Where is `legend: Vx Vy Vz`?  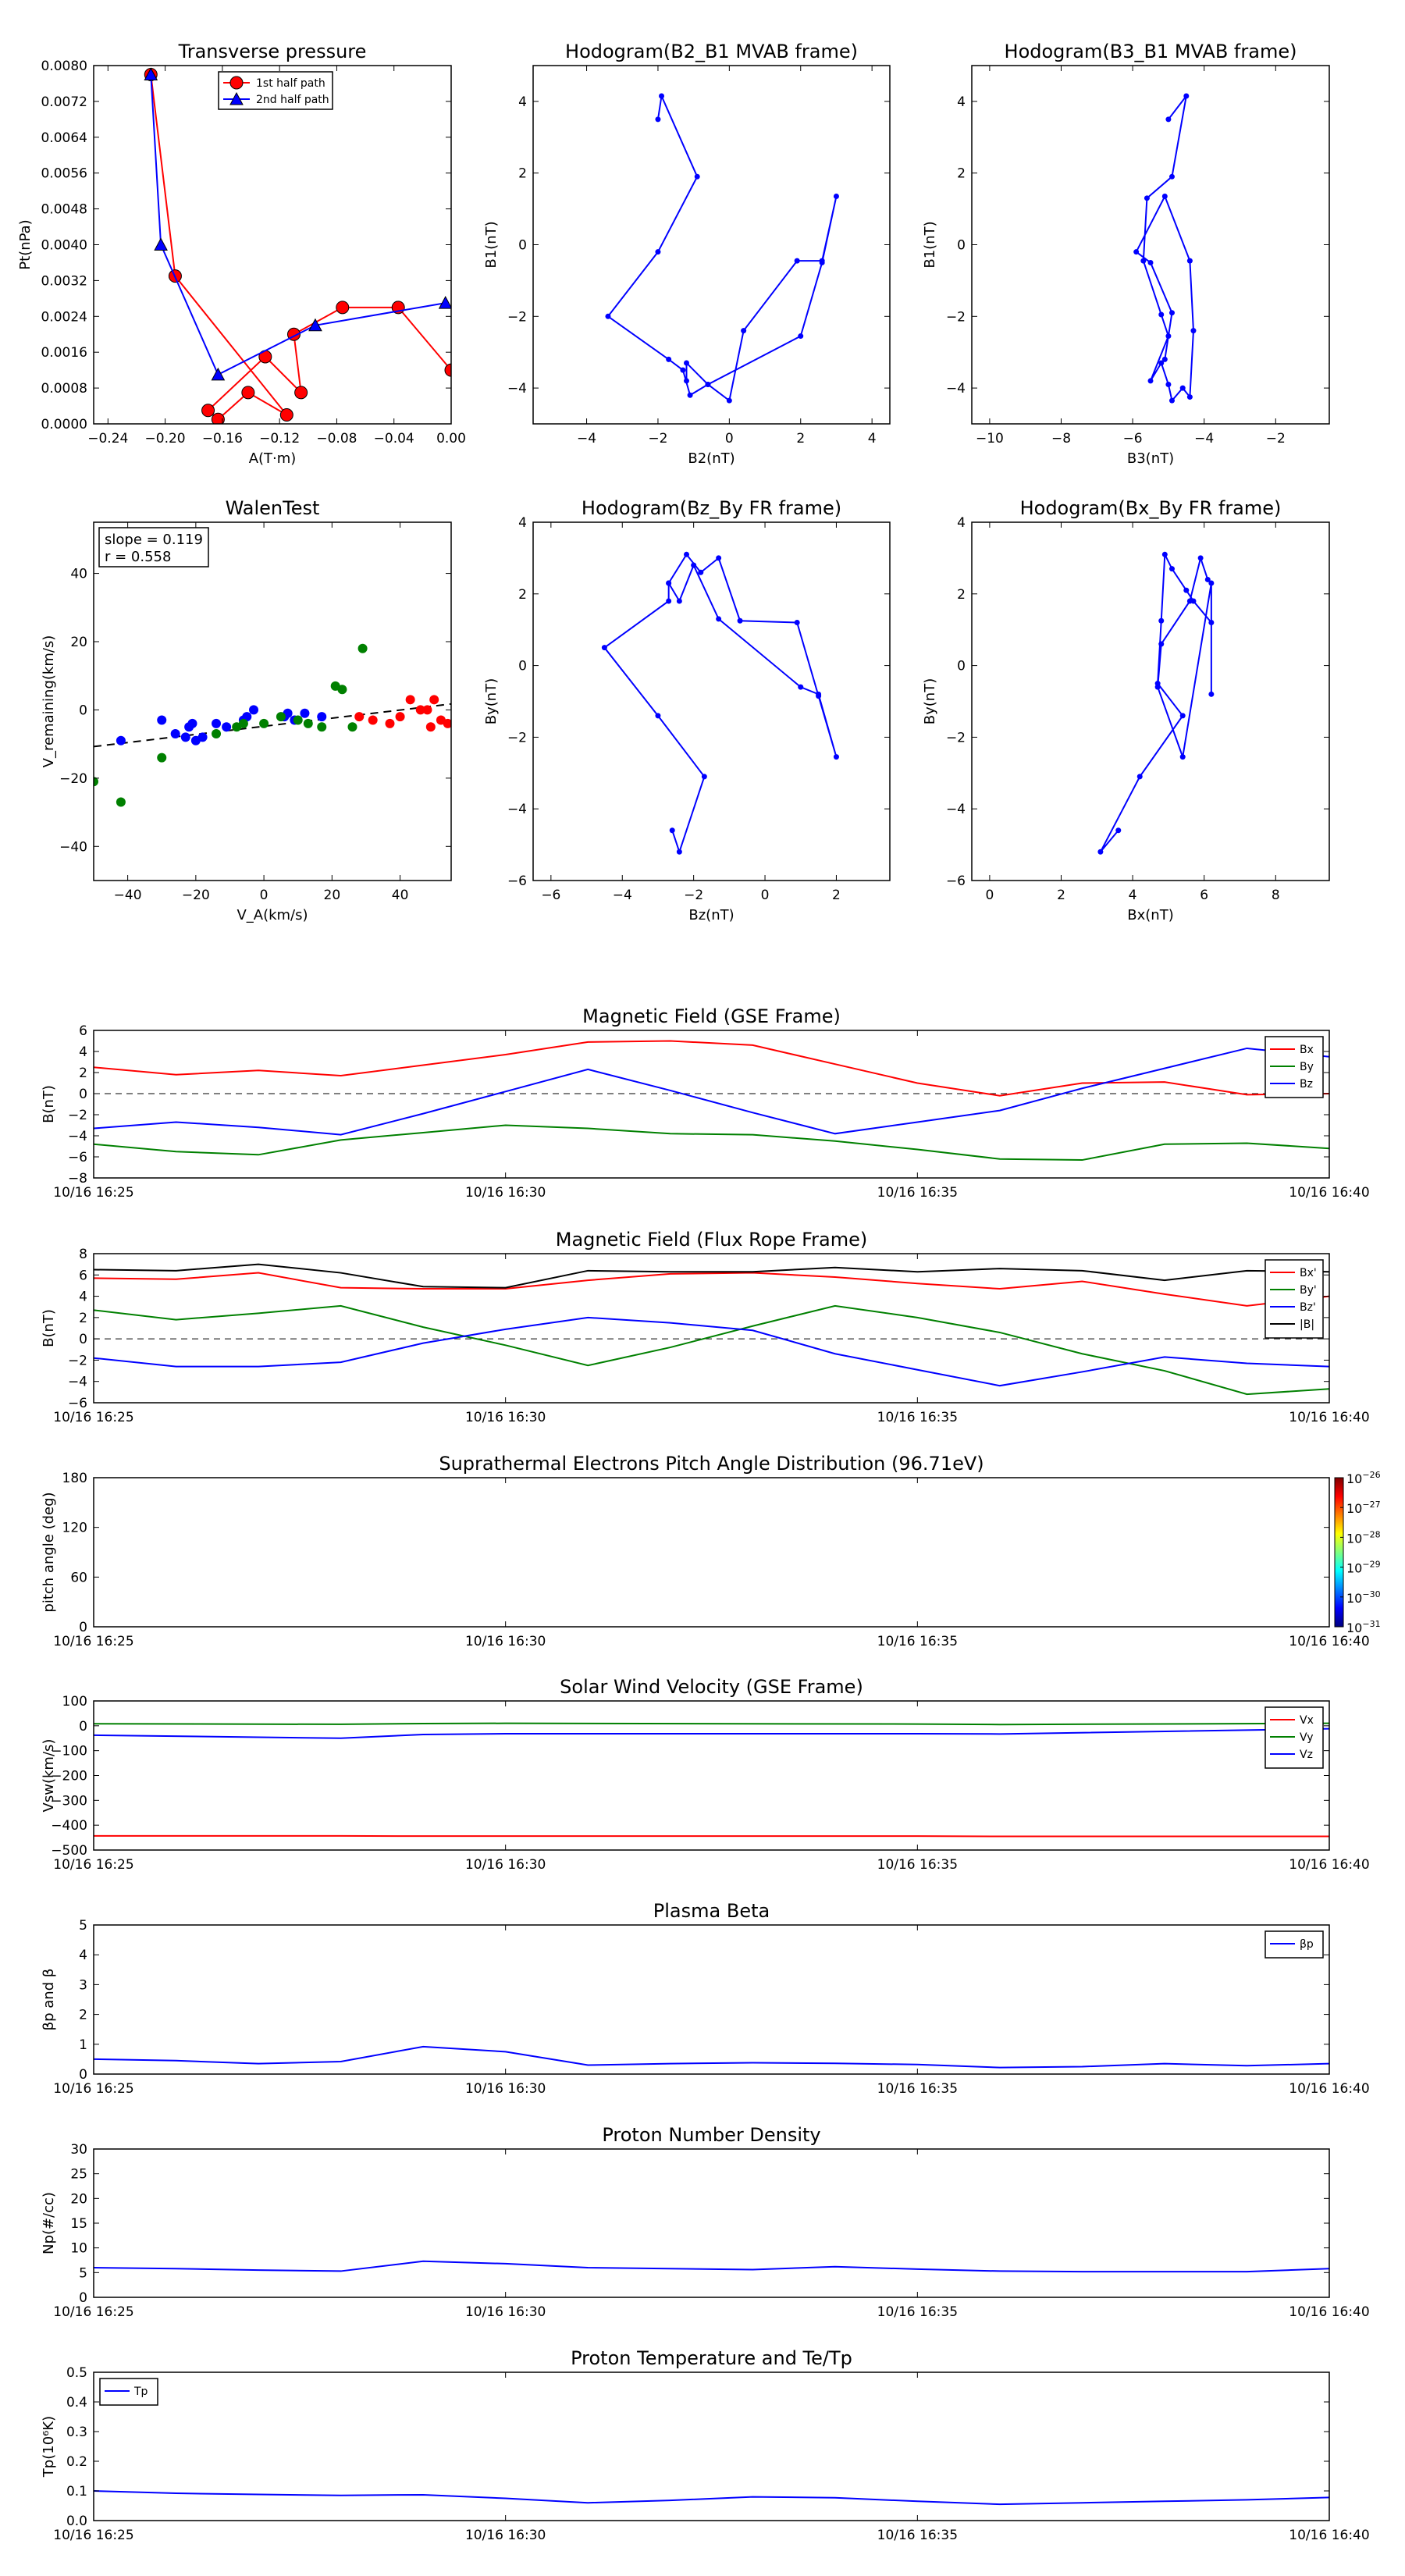
legend: Vx Vy Vz is located at coordinates (1294, 1737).